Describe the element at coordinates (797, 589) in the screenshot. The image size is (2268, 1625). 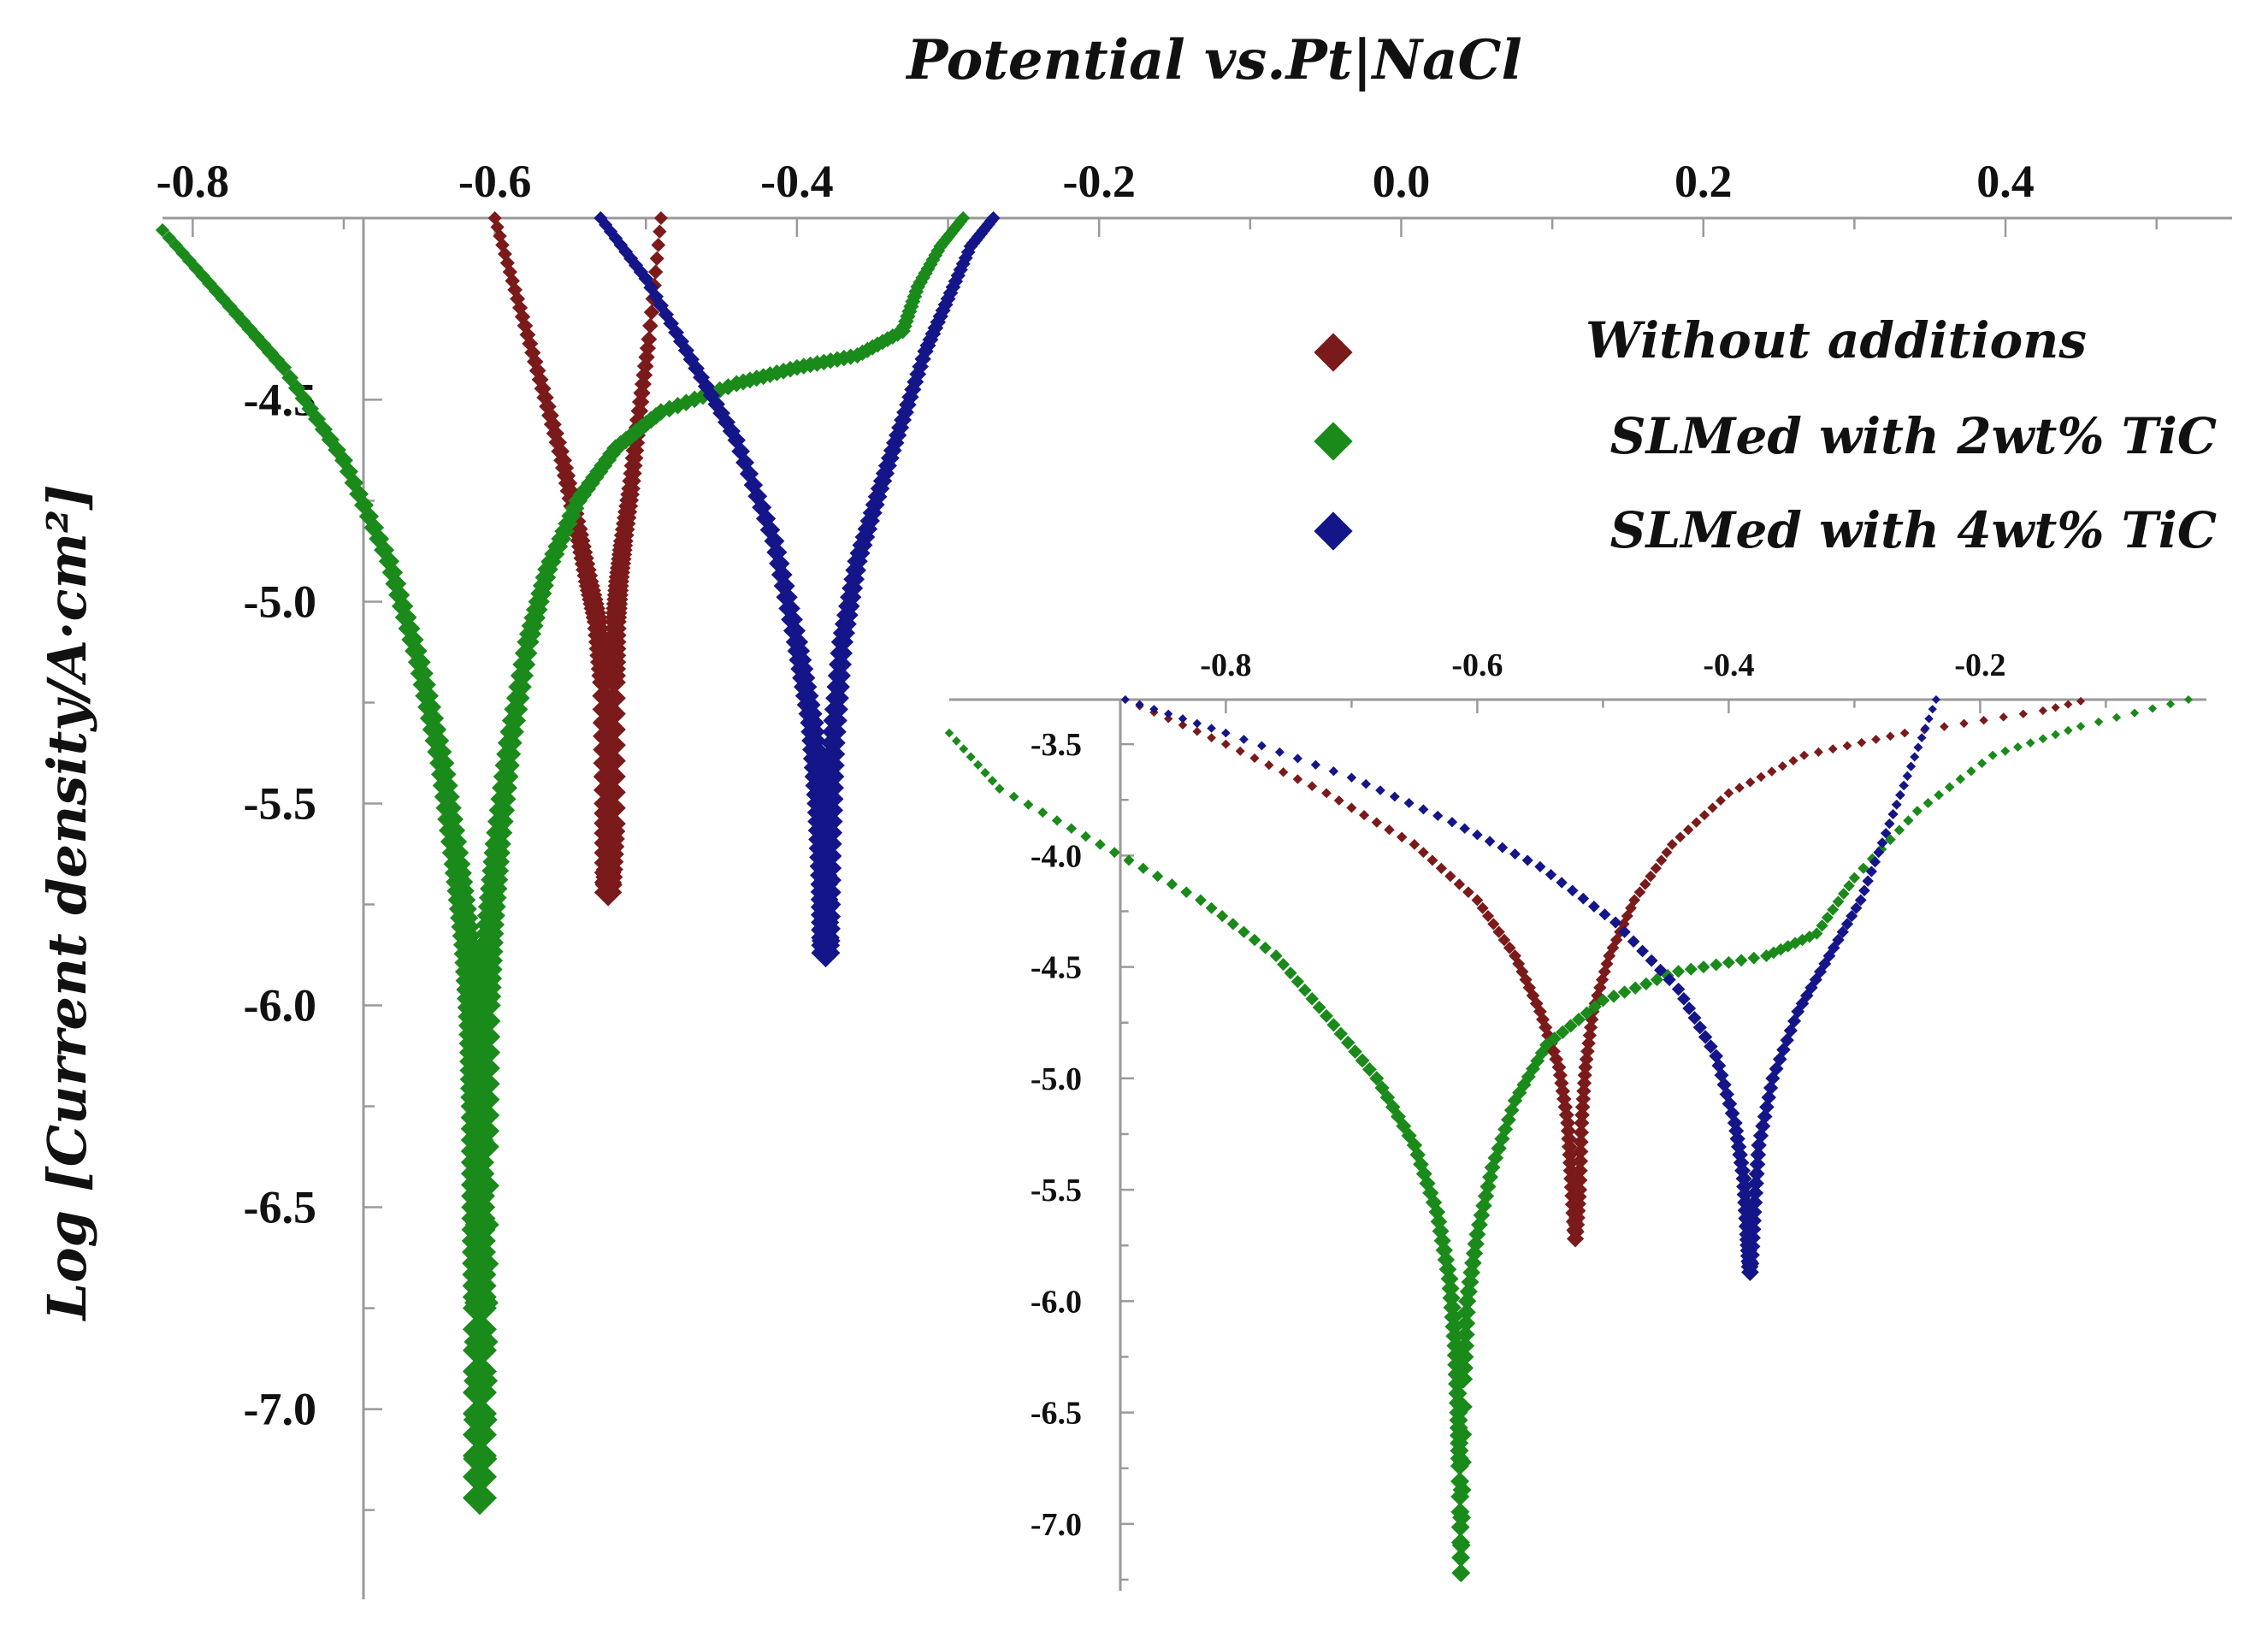
I see `main-series-slmed-with-4wt-tic` at that location.